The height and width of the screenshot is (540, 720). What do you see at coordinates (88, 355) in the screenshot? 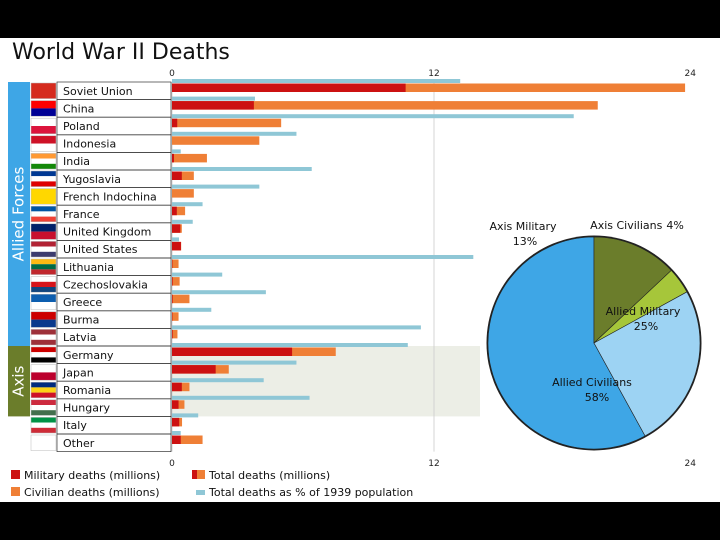
I see `country-label: Germany` at bounding box center [88, 355].